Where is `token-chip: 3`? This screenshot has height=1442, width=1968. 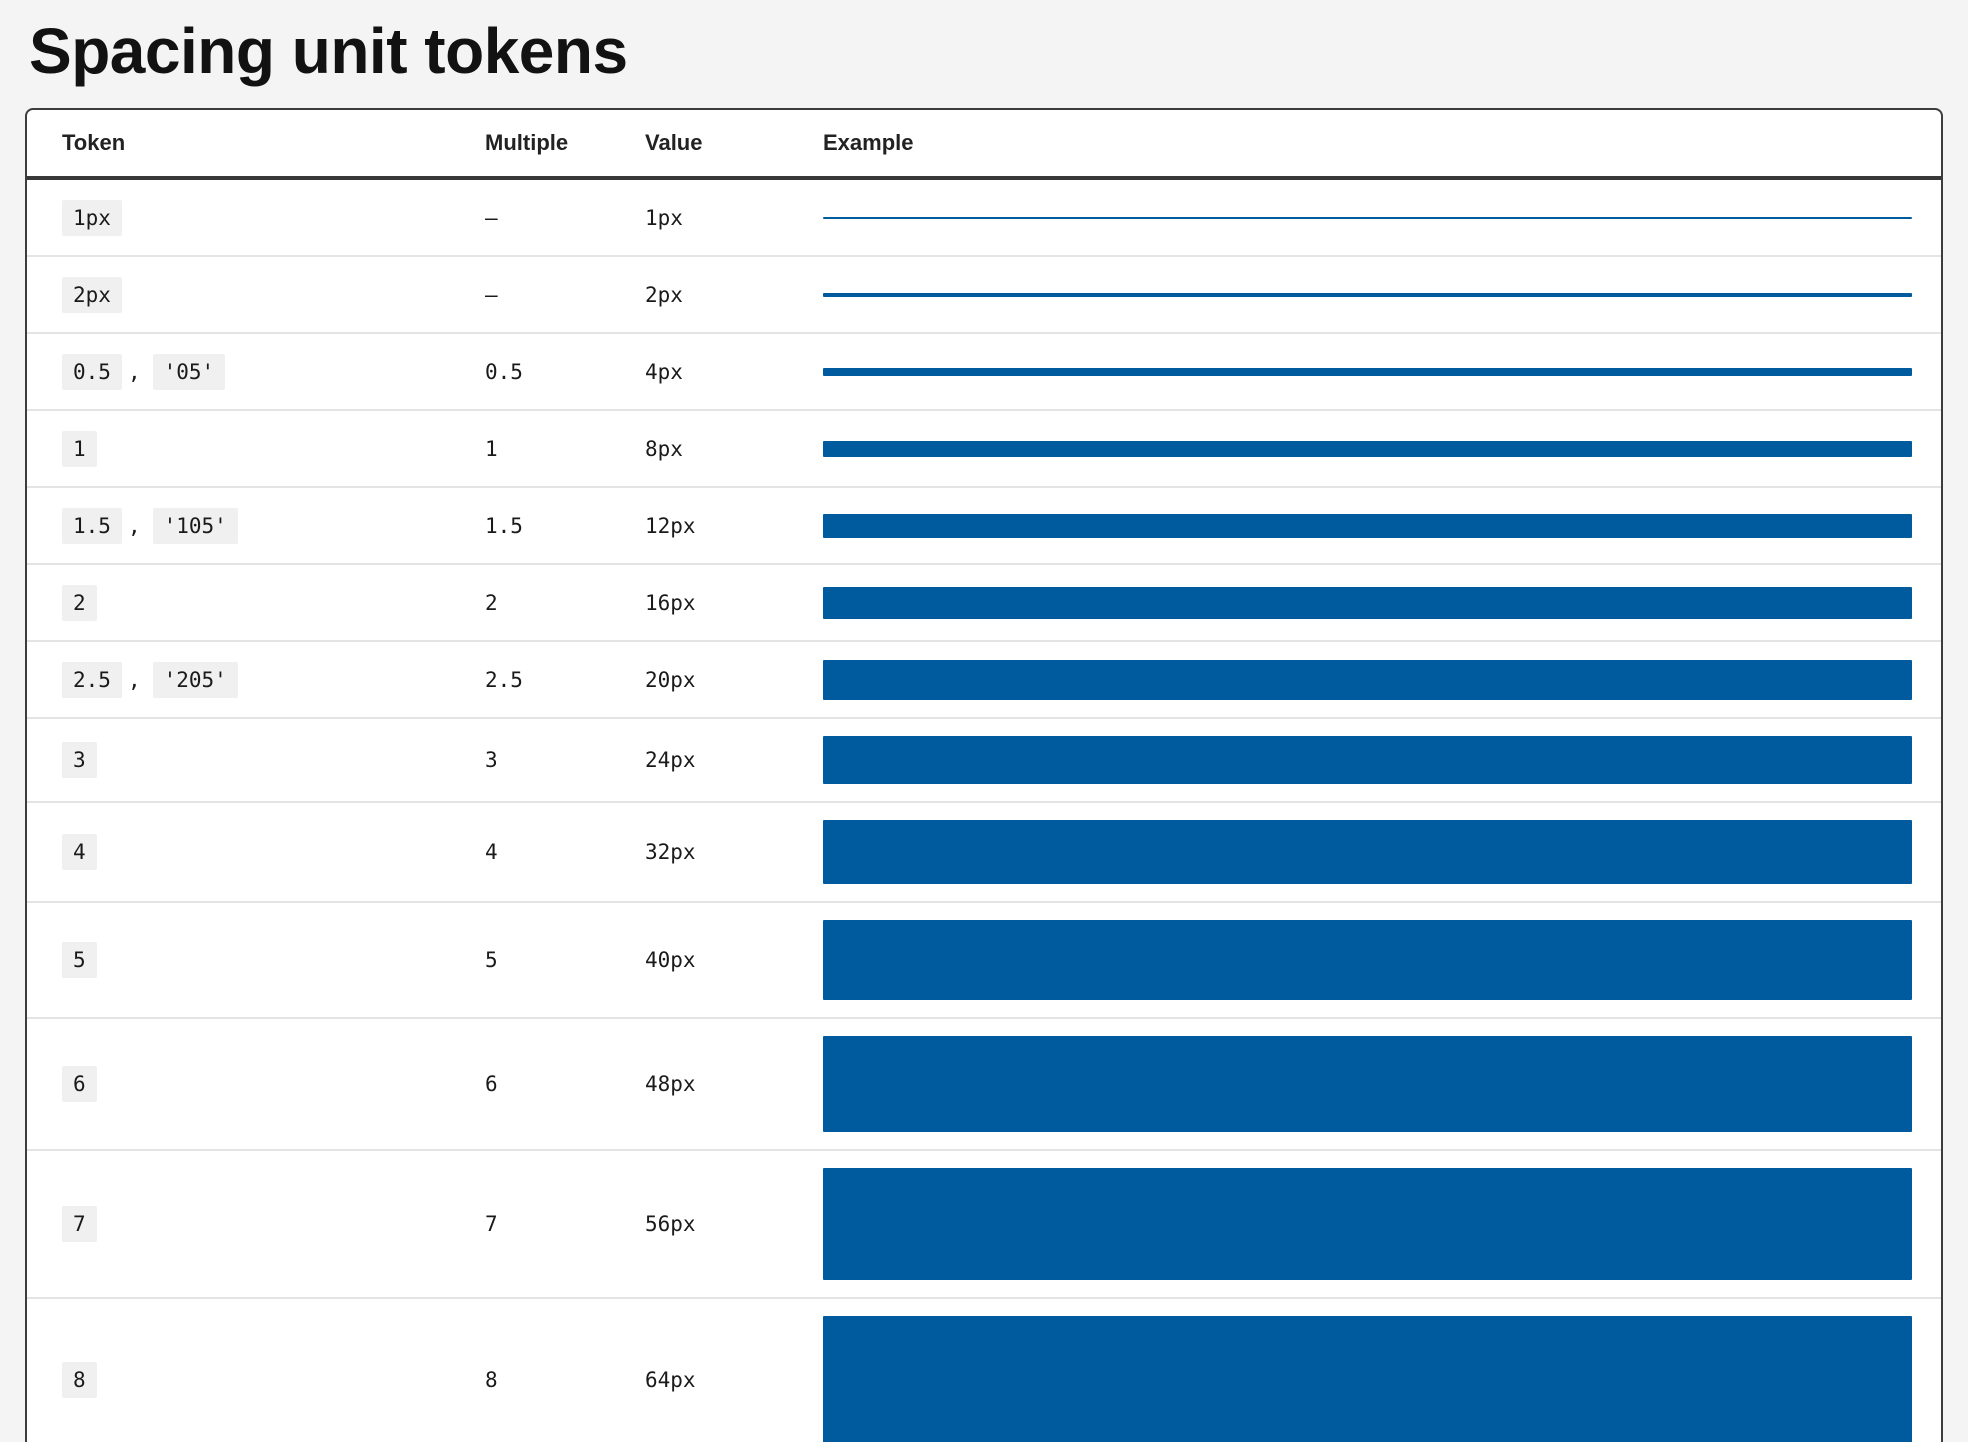 token-chip: 3 is located at coordinates (79, 760).